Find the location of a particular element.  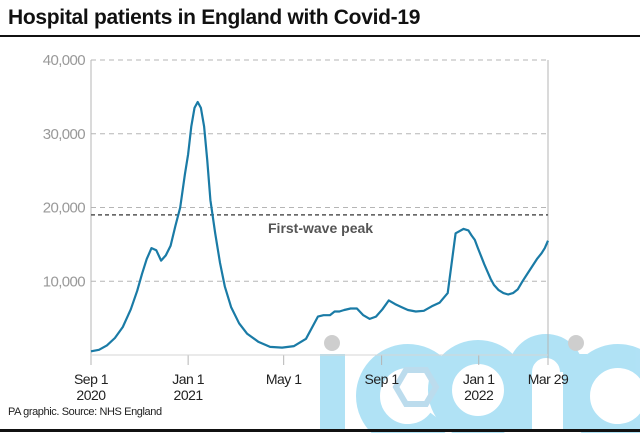

y-tick-label: 10,000 is located at coordinates (64, 281).